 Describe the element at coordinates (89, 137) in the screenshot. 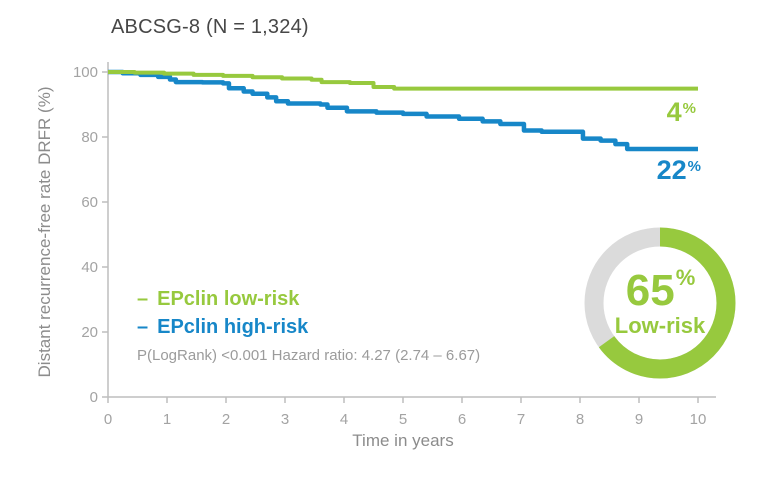

I see `y-tick-label: 80` at that location.